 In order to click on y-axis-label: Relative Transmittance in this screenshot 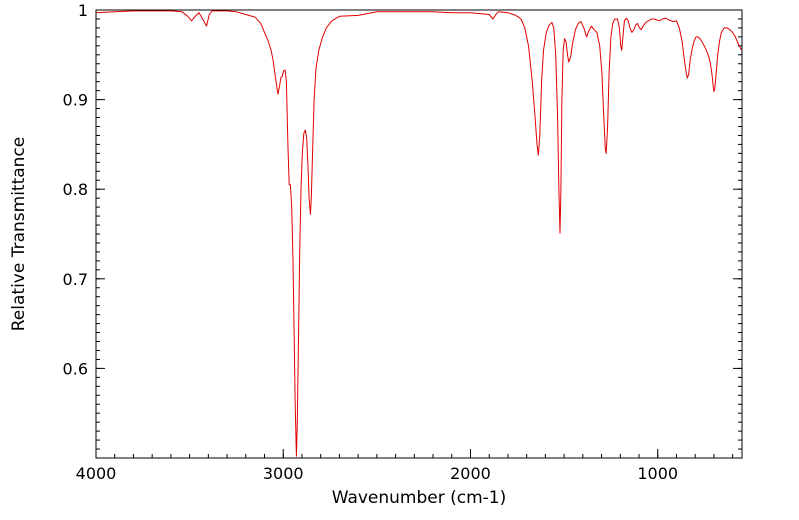, I will do `click(19, 234)`.